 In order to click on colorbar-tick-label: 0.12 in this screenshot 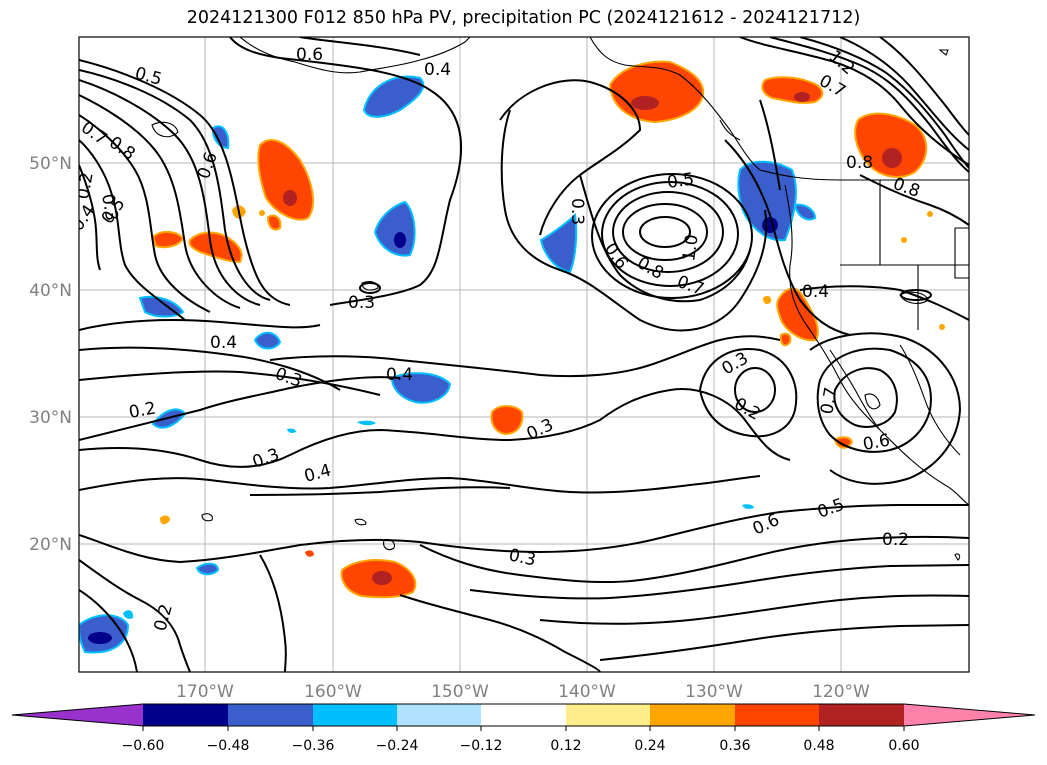, I will do `click(565, 746)`.